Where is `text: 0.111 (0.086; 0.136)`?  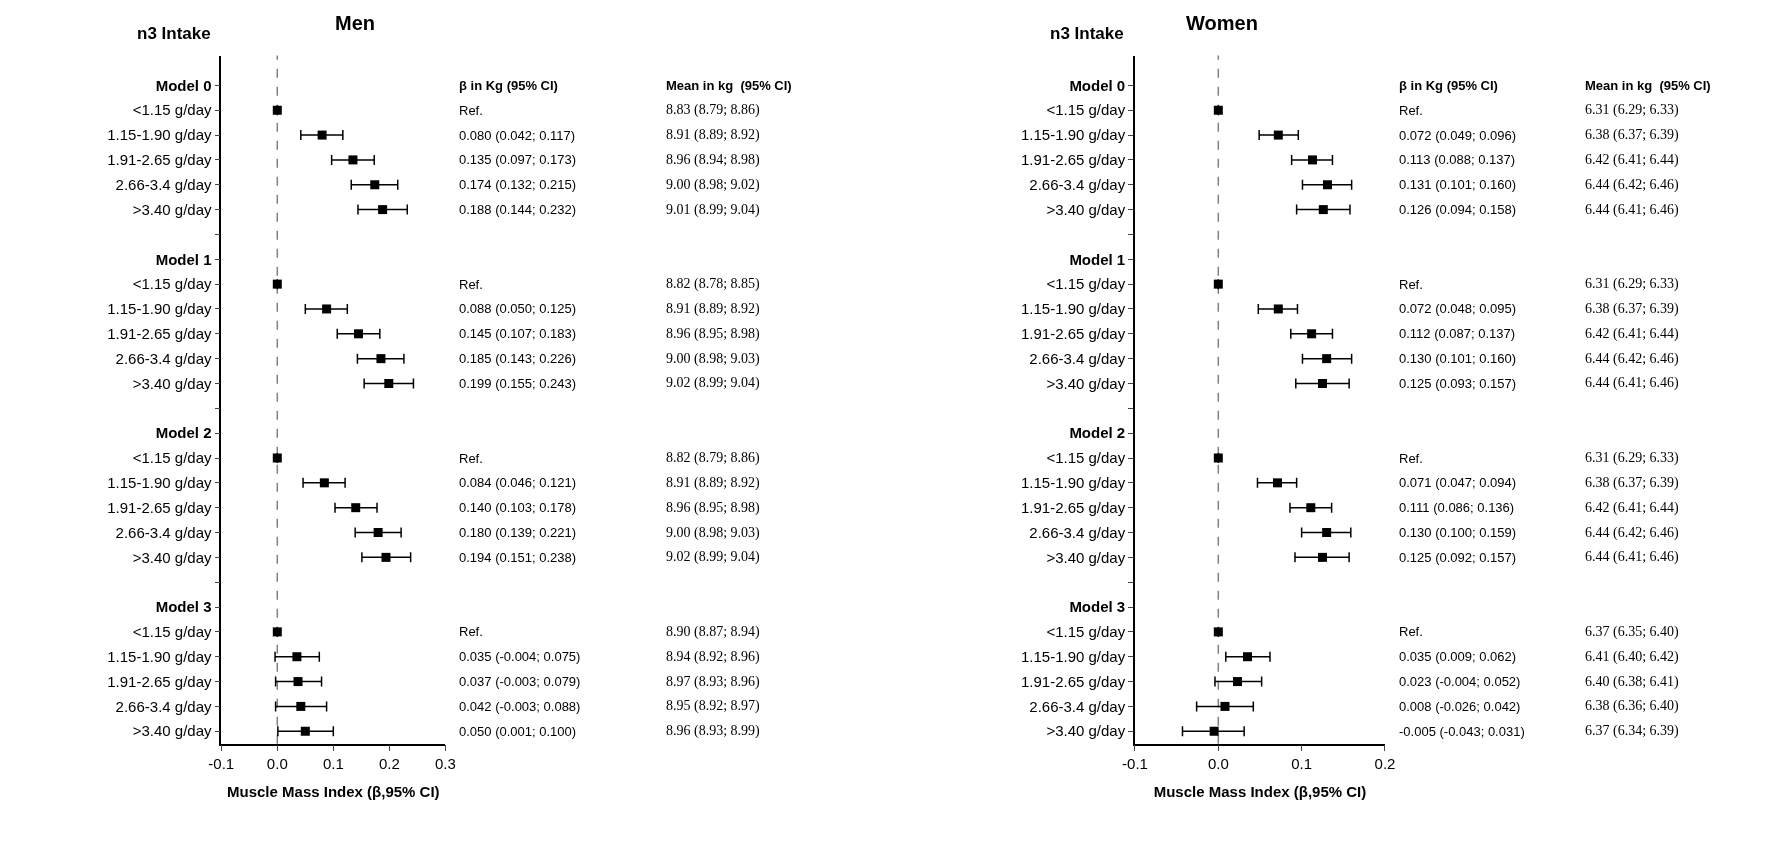 text: 0.111 (0.086; 0.136) is located at coordinates (1457, 507).